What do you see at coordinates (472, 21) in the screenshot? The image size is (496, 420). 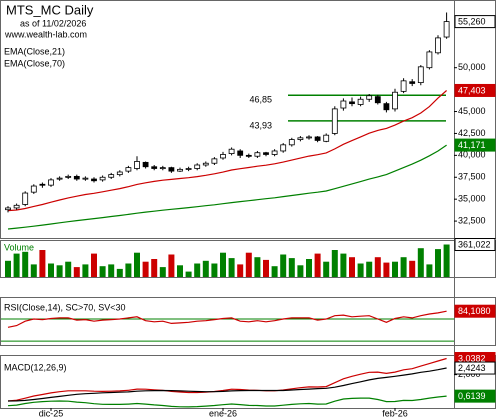 I see `last-value-label: 55,260` at bounding box center [472, 21].